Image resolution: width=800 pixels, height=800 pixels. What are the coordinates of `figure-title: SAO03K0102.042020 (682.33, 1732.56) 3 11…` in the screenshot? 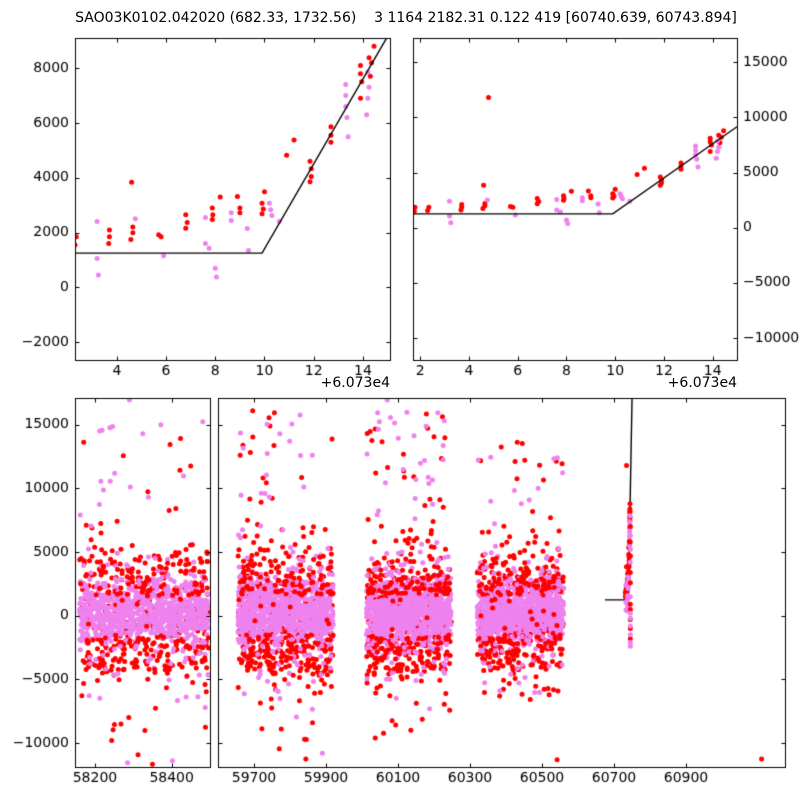 It's located at (406, 18).